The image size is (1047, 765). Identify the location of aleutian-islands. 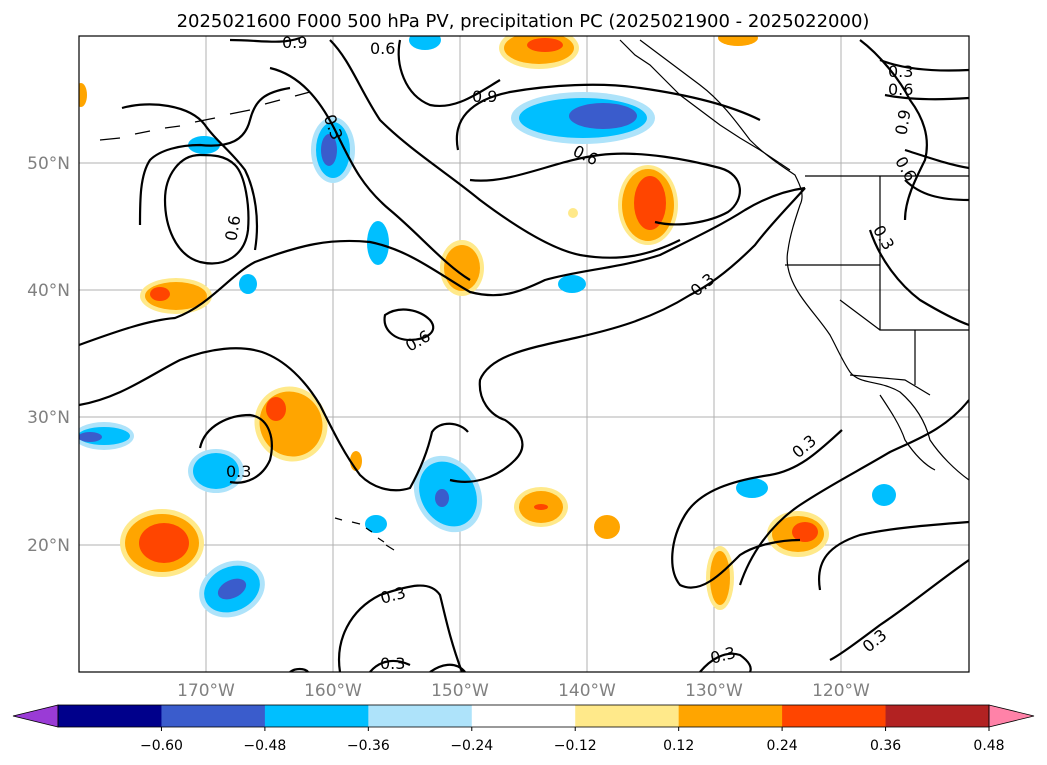
(205, 116).